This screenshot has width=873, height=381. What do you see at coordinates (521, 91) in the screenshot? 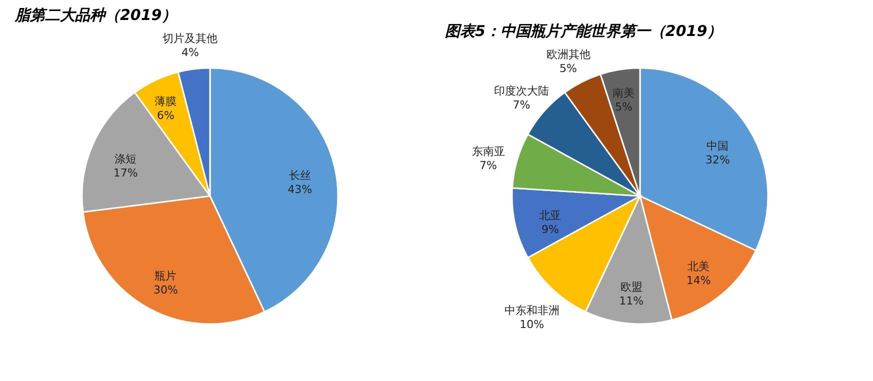
I see `slice-label: 印度次大陆` at bounding box center [521, 91].